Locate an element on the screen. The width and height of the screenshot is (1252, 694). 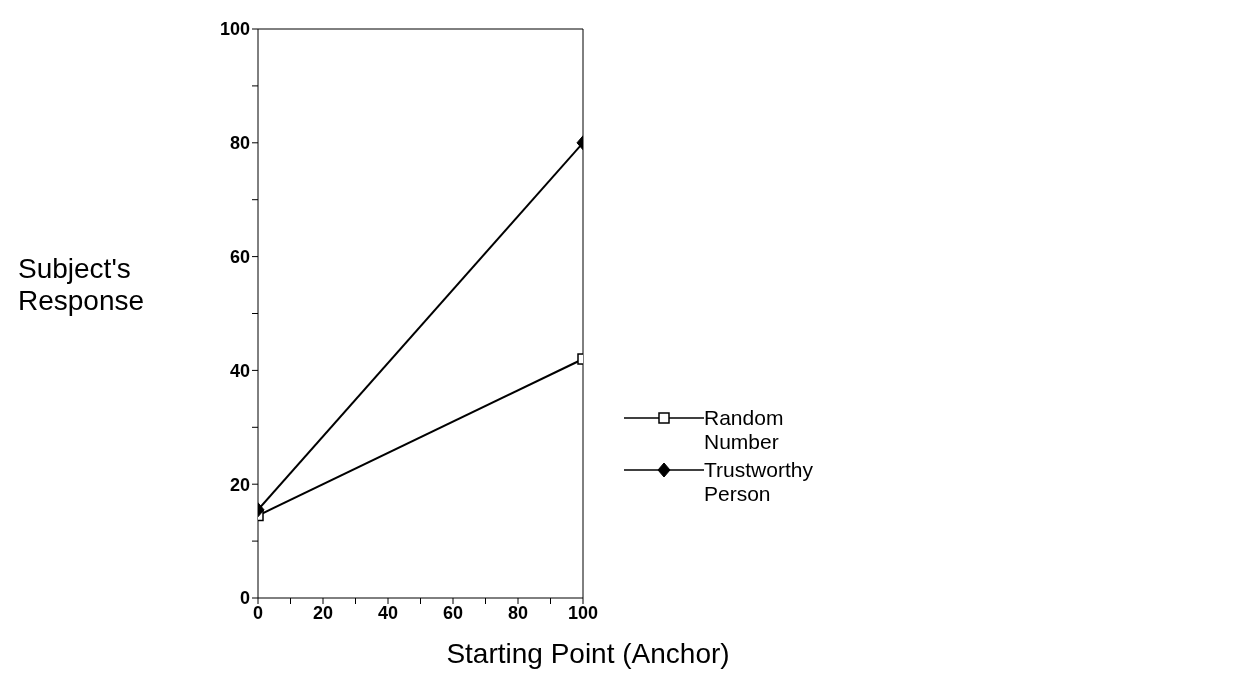
x-tick-label: 40 is located at coordinates (388, 612).